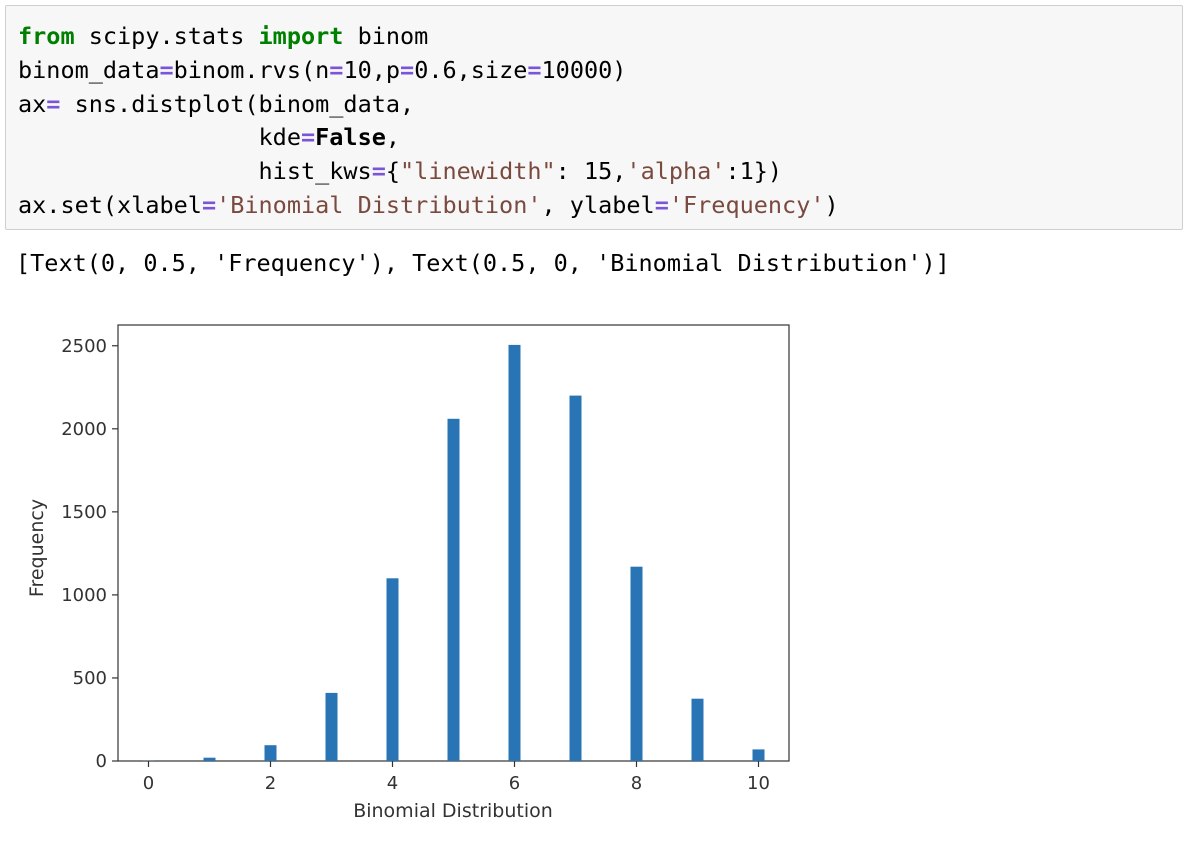 The height and width of the screenshot is (848, 1190). I want to click on y-tick-label: 2500, so click(84, 346).